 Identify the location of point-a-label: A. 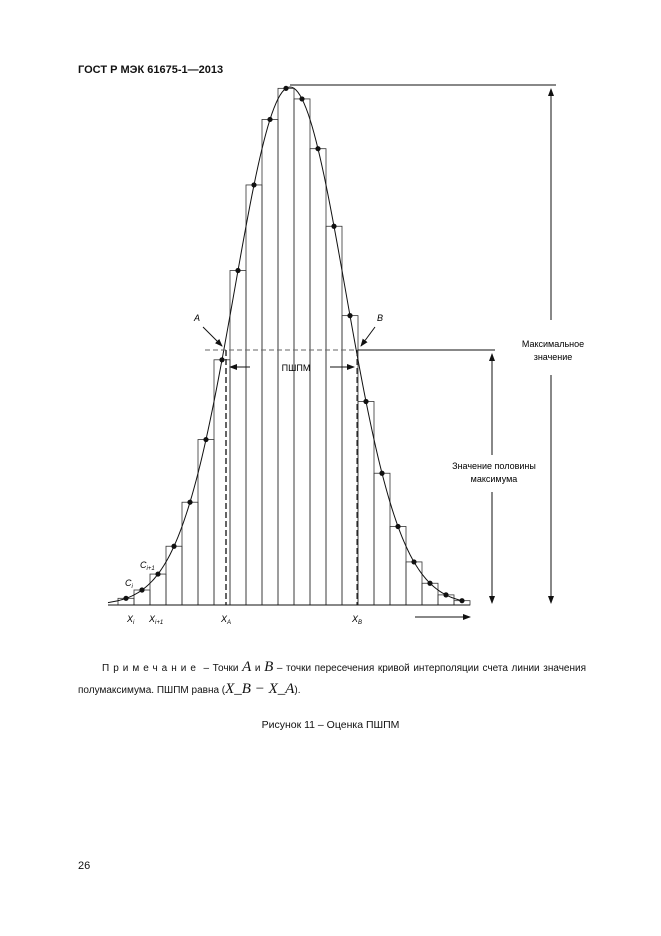
(196, 318).